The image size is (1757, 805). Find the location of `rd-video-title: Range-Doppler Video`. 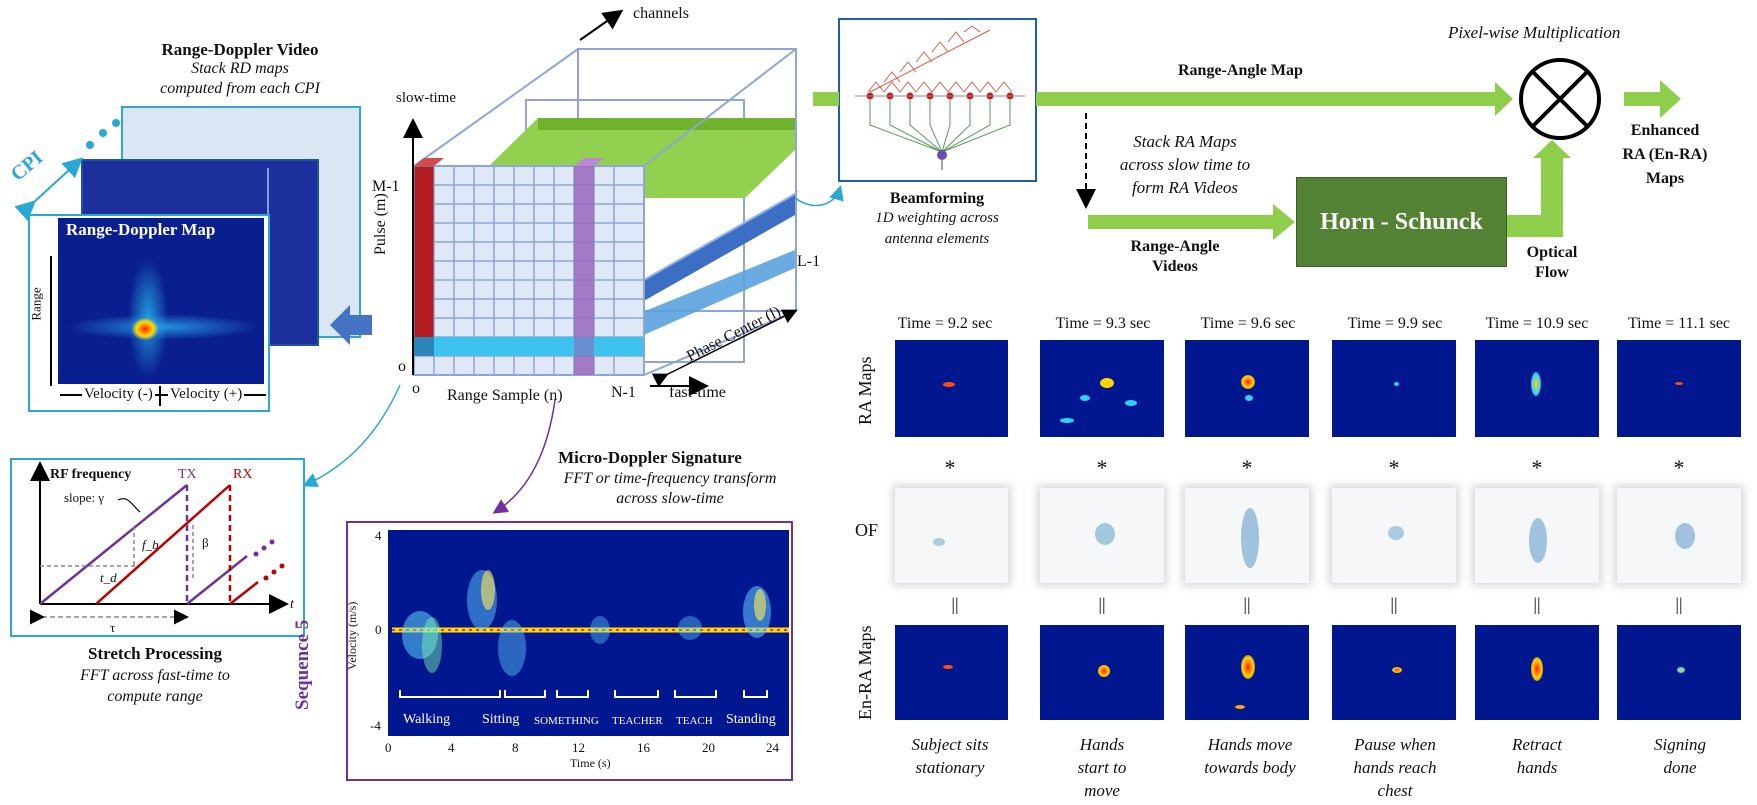

rd-video-title: Range-Doppler Video is located at coordinates (240, 49).